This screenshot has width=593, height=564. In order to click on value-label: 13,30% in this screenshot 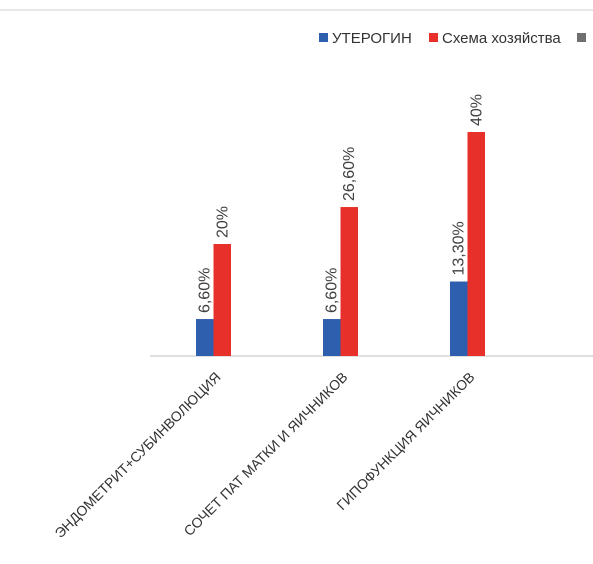, I will do `click(459, 248)`.